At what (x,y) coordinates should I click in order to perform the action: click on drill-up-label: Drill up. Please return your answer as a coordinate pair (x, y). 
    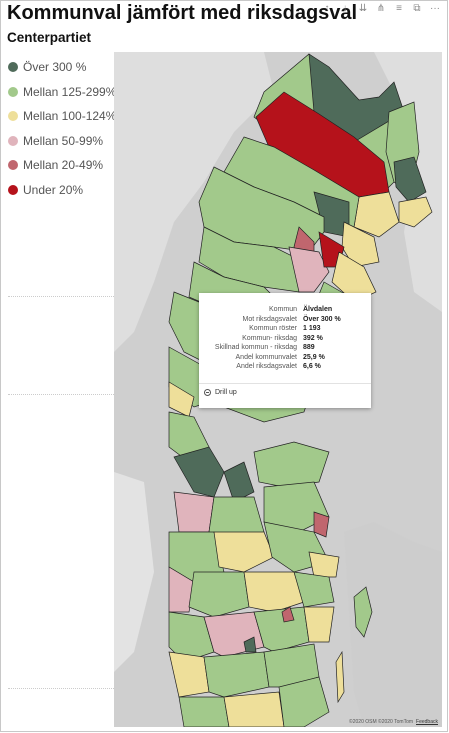
    Looking at the image, I should click on (226, 392).